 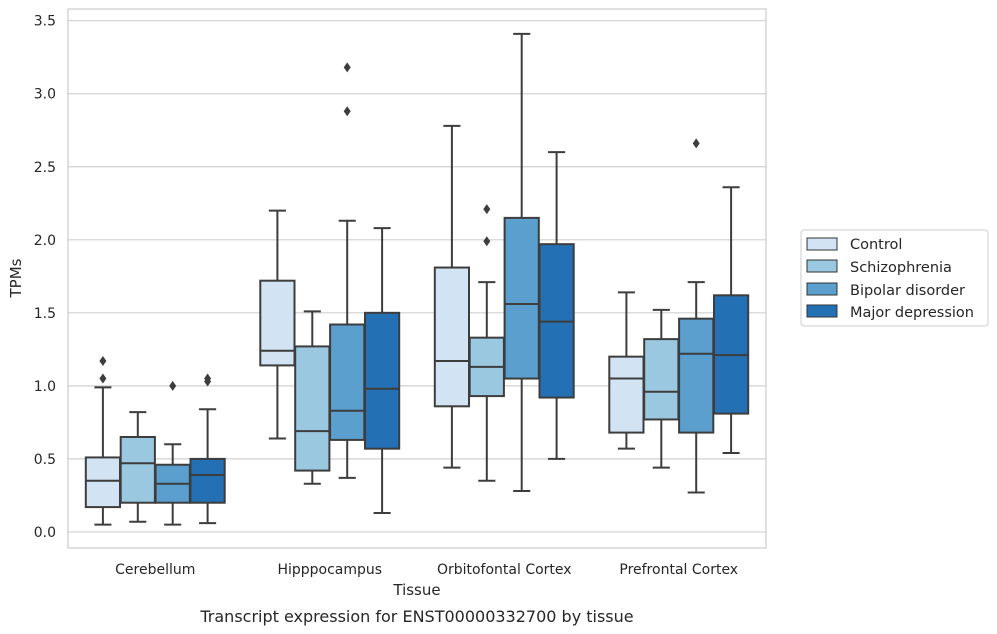 I want to click on legend-item-control: Control, so click(x=854, y=245).